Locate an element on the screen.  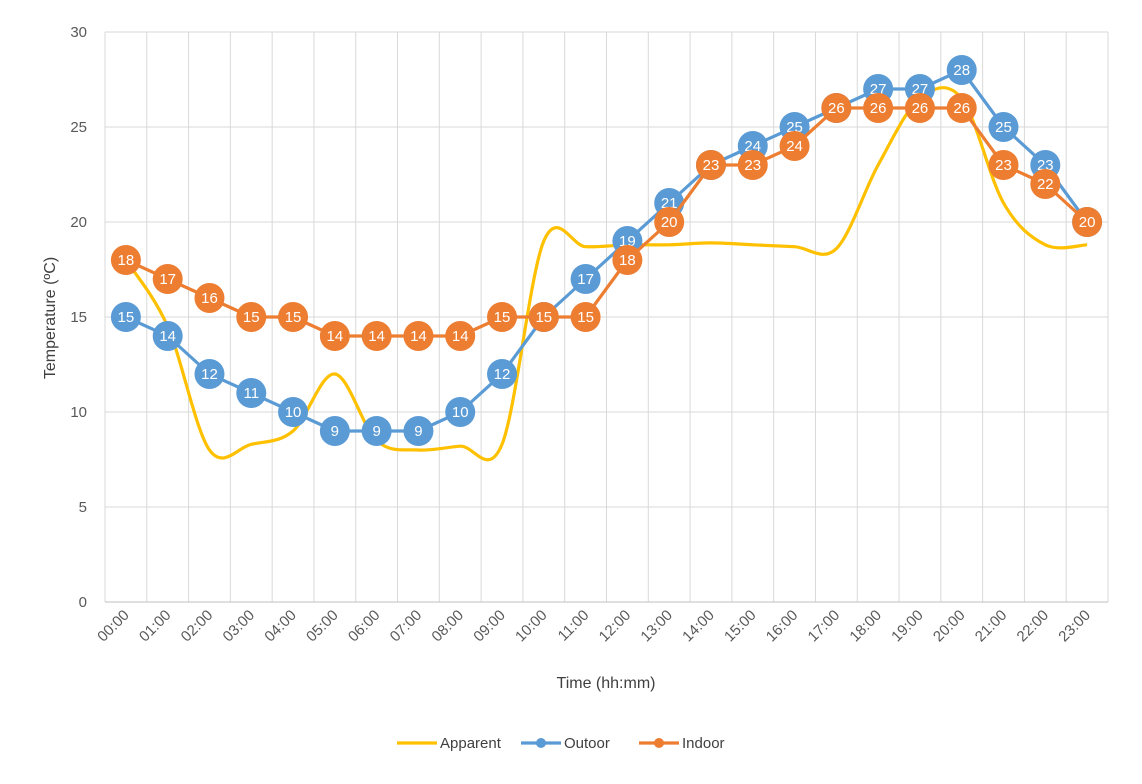
data-label-outoor: 25 is located at coordinates (1003, 127).